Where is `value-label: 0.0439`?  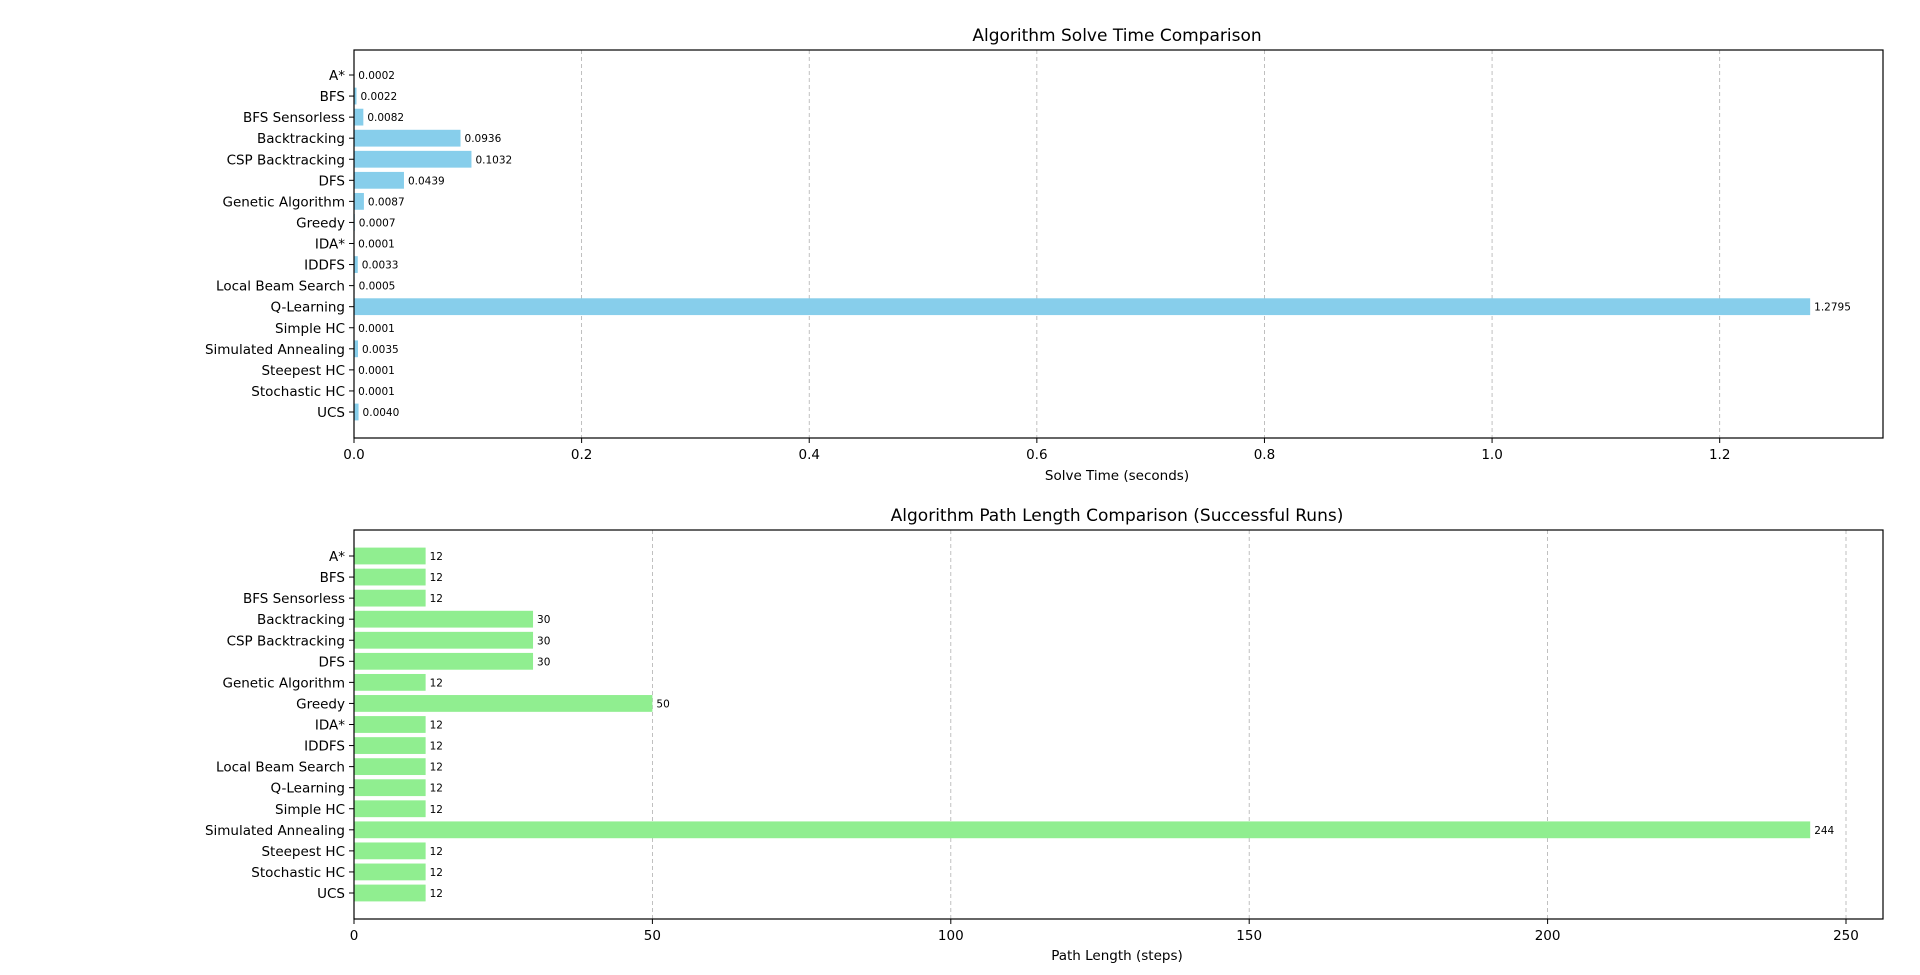
value-label: 0.0439 is located at coordinates (426, 181).